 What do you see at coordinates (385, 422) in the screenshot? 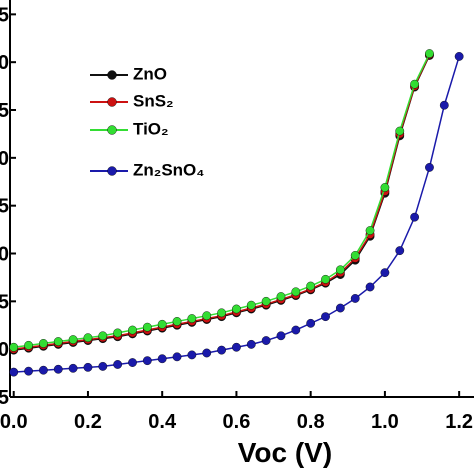
I see `x-tick-label: 1.0` at bounding box center [385, 422].